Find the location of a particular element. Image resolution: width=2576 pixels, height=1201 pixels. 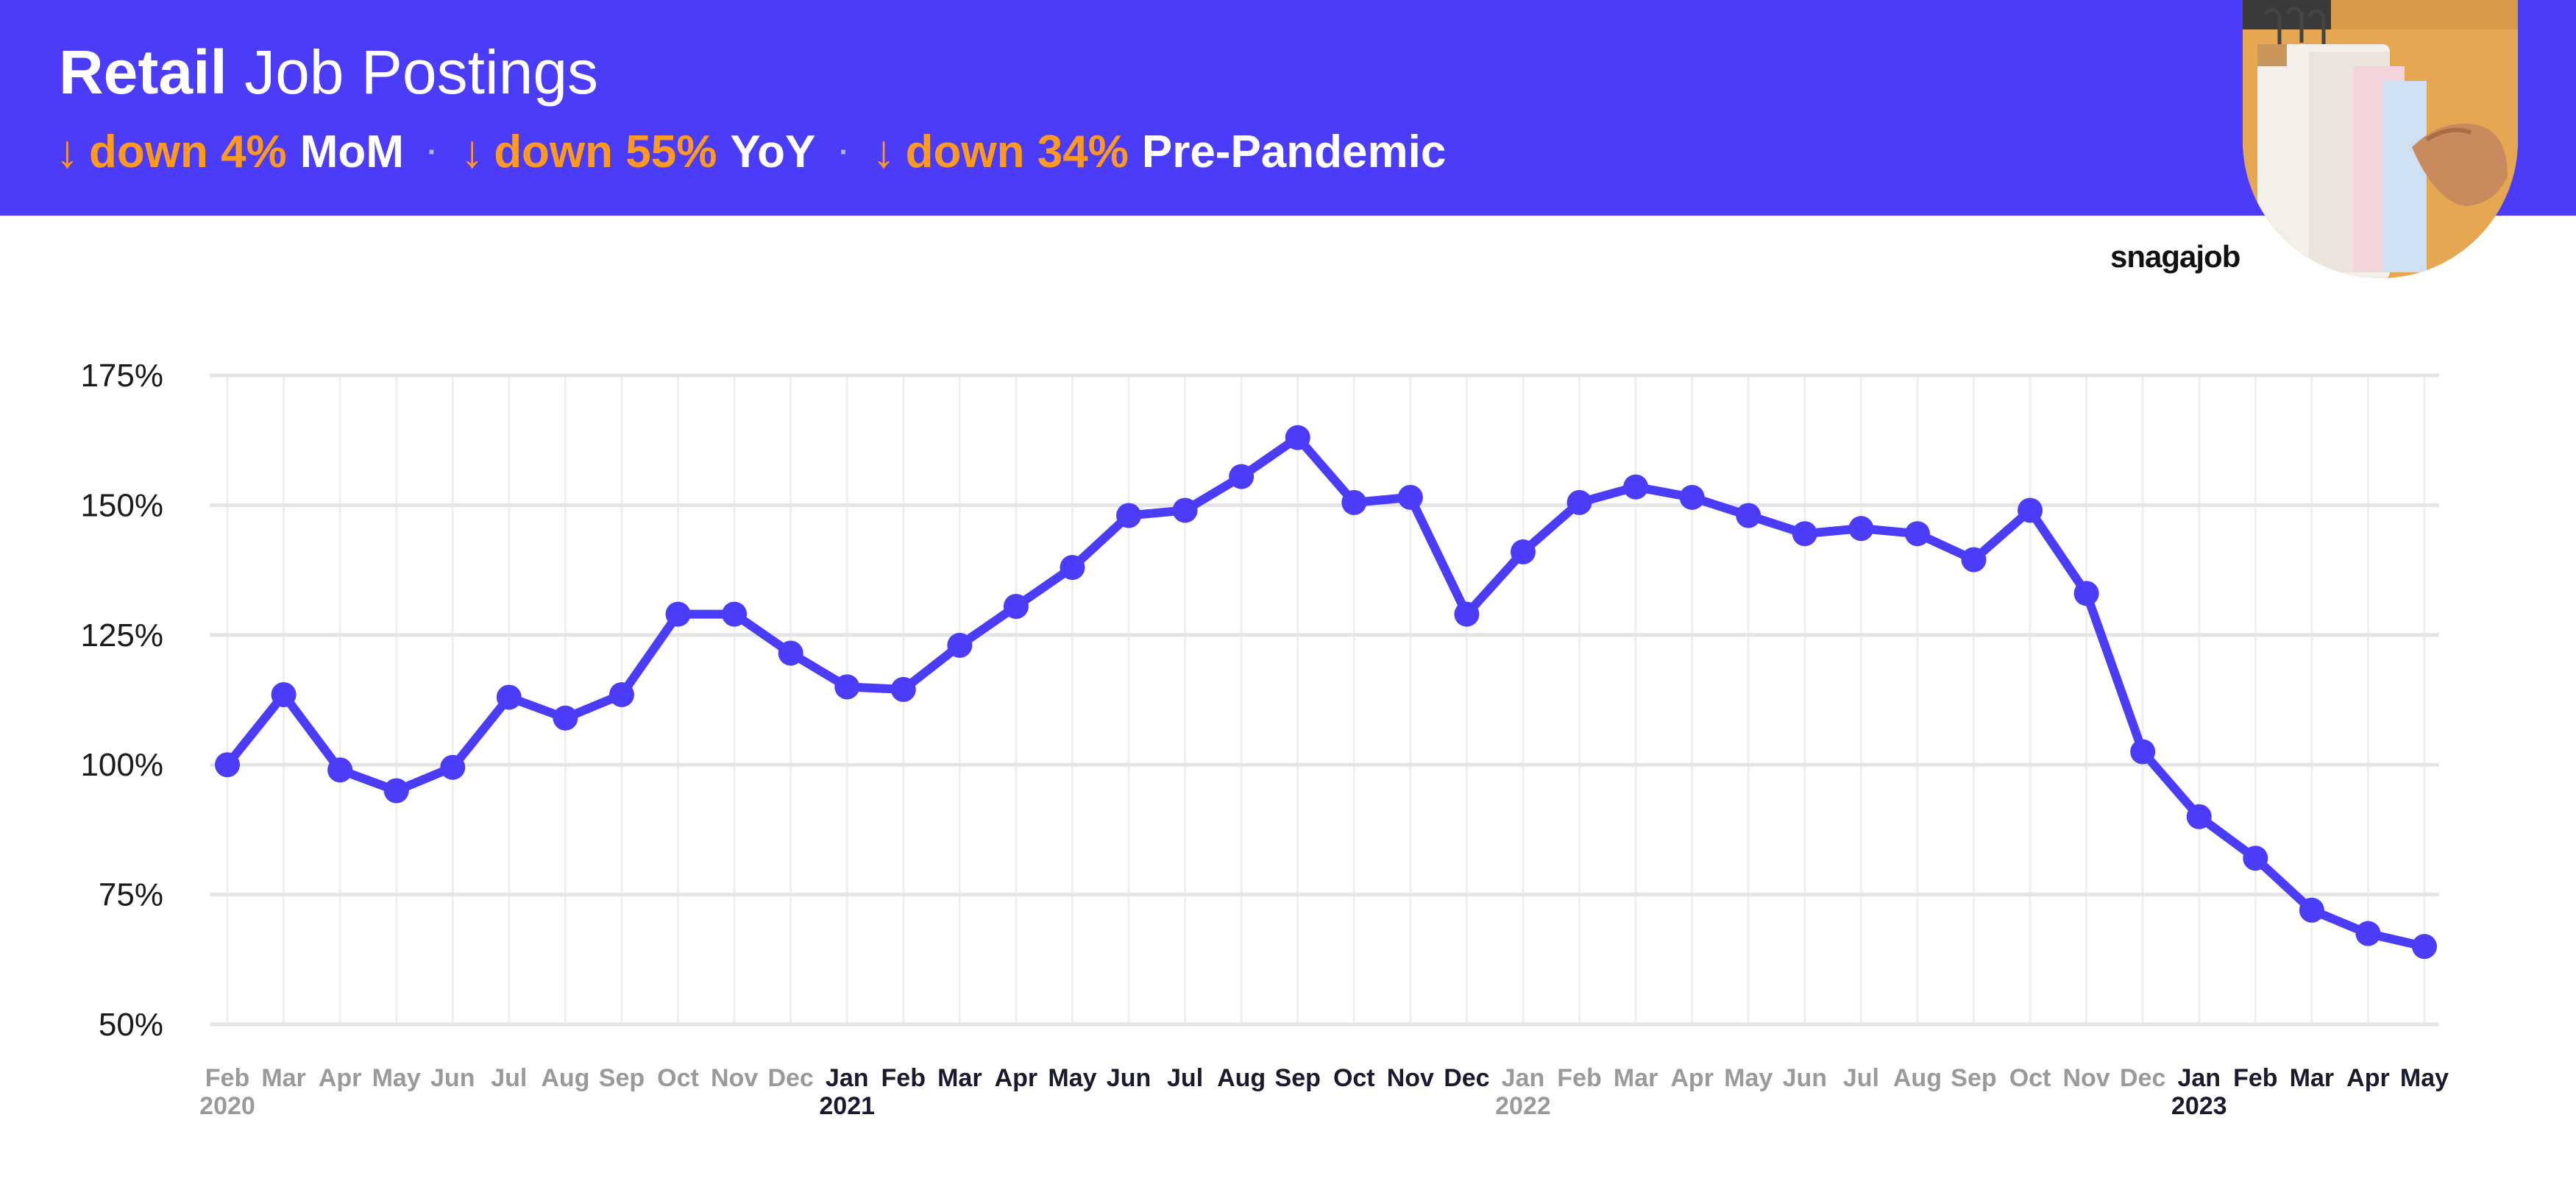

stat-yoy: ↓ down 55% YoY is located at coordinates (638, 152).